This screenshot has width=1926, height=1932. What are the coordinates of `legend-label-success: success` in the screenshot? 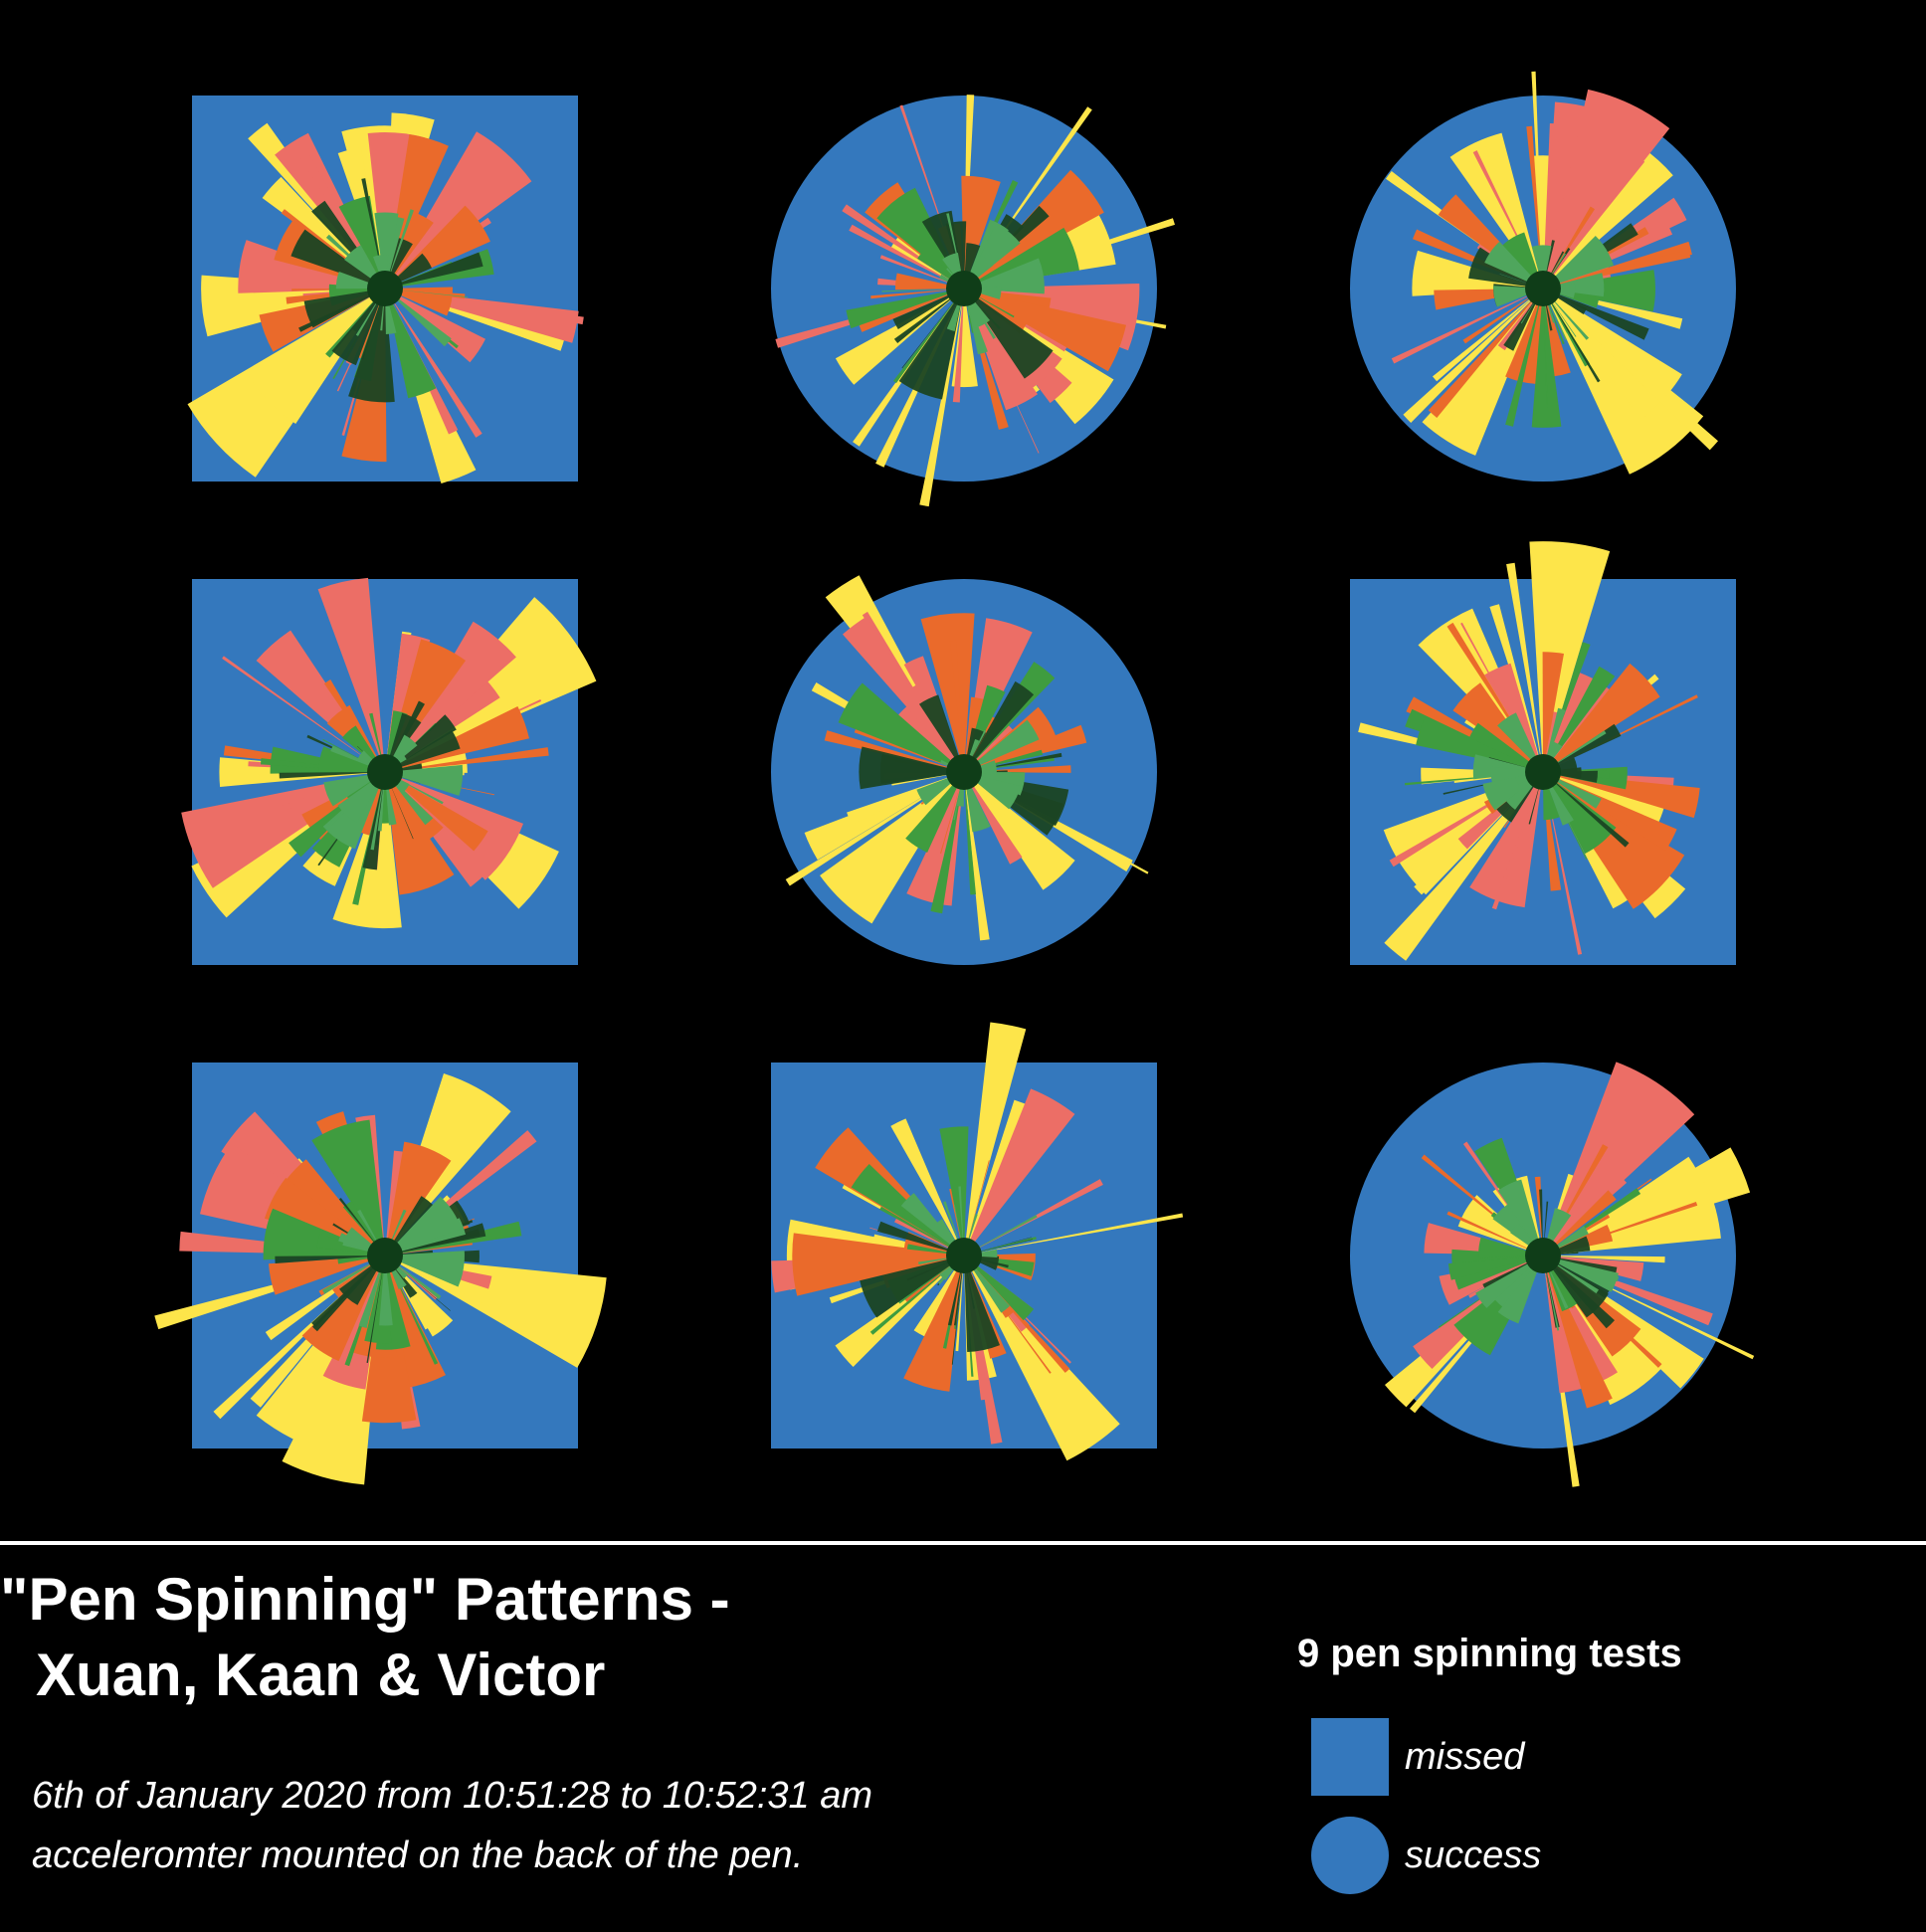 It's located at (1473, 1855).